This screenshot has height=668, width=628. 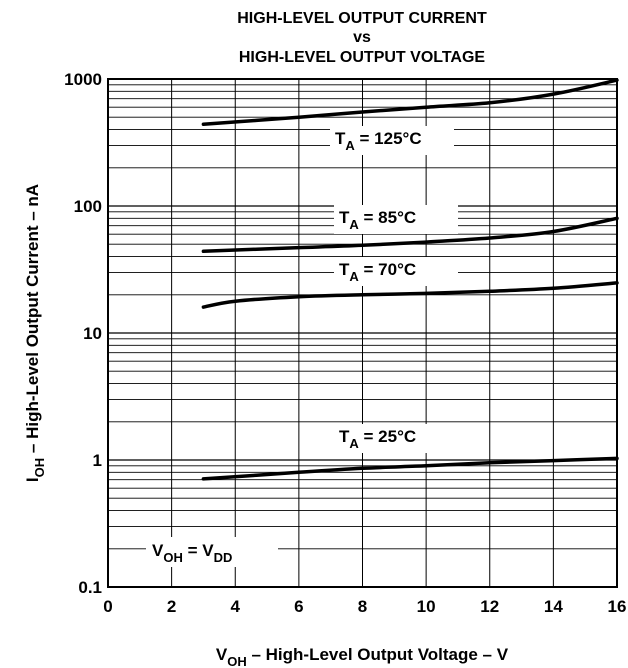 What do you see at coordinates (377, 220) in the screenshot?
I see `series-label-2: TA = 85°C` at bounding box center [377, 220].